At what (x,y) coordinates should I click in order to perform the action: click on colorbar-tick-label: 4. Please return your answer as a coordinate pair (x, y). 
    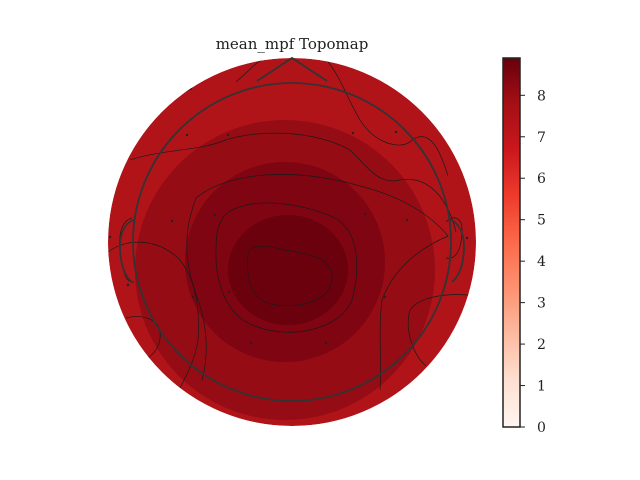
    Looking at the image, I should click on (541, 262).